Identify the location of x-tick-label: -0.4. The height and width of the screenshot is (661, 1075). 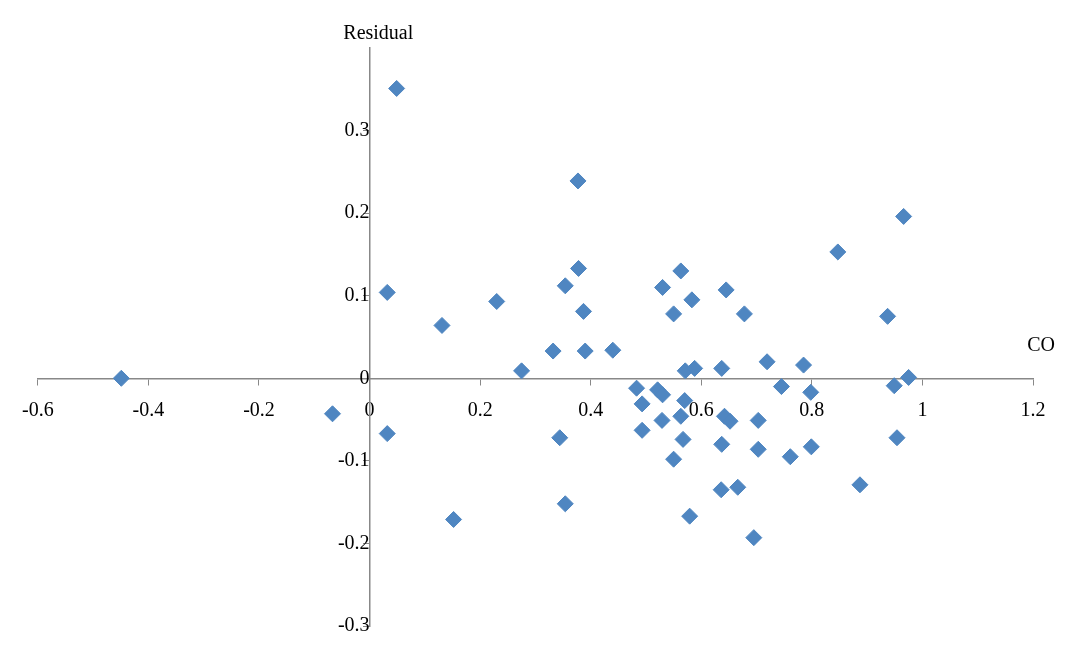
(148, 408).